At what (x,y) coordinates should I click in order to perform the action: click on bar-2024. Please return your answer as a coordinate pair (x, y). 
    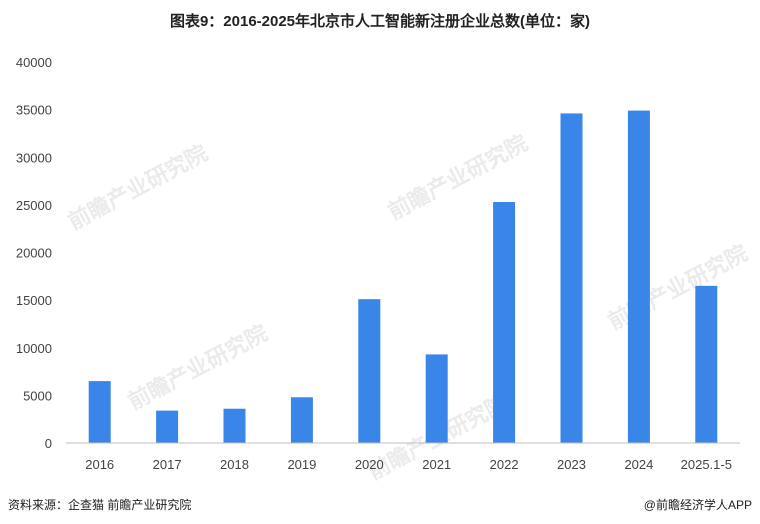
    Looking at the image, I should click on (638, 276).